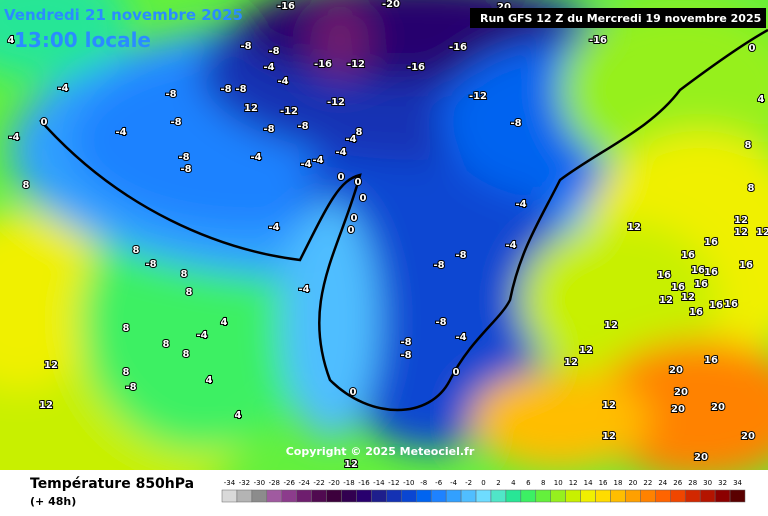  What do you see at coordinates (391, 5) in the screenshot?
I see `temperature-label: -20` at bounding box center [391, 5].